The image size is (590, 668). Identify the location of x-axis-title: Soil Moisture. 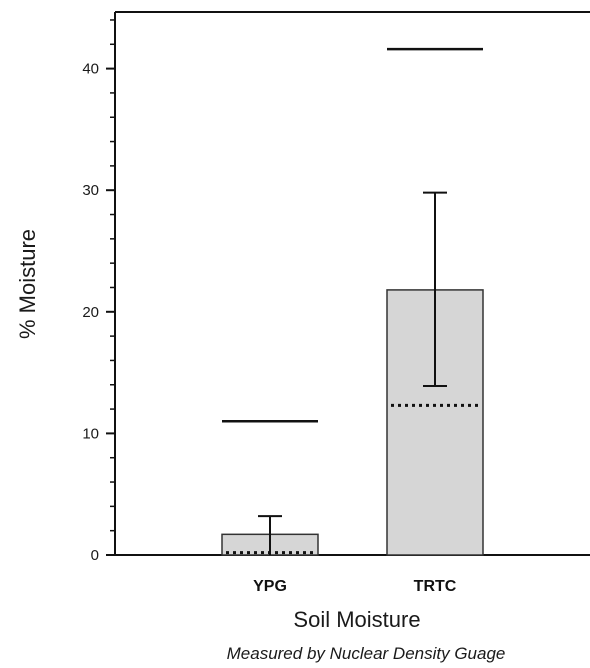
(356, 619).